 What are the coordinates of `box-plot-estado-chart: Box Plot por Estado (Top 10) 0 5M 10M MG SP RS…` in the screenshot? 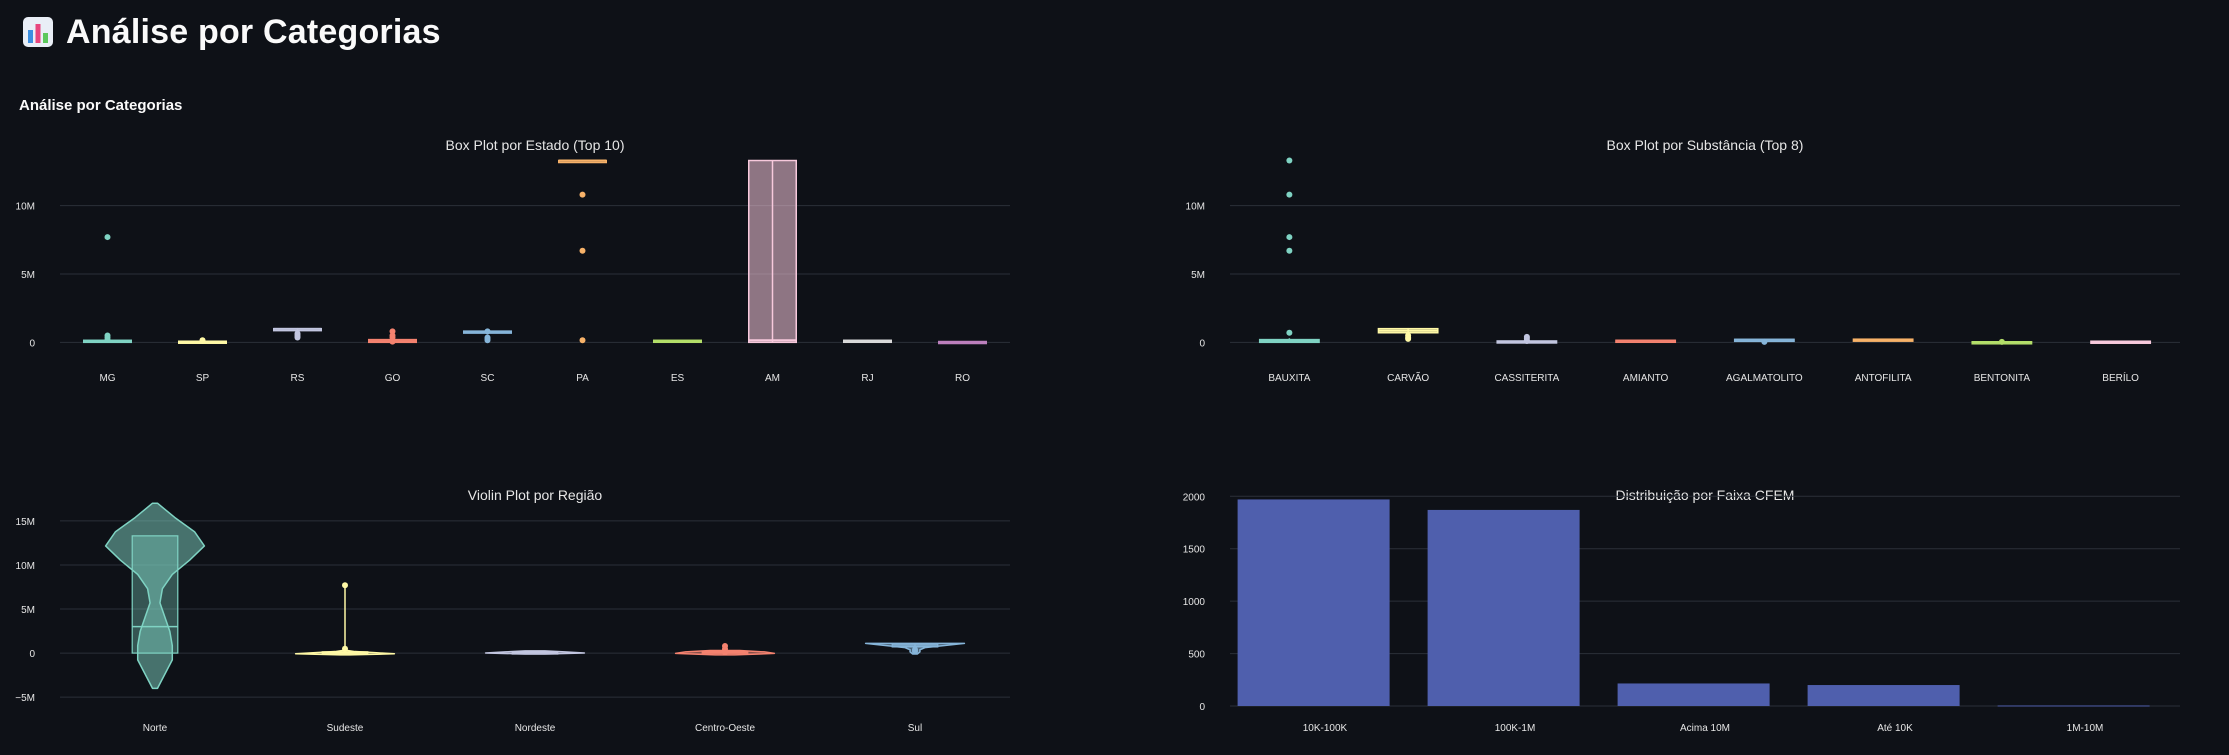 It's located at (513, 260).